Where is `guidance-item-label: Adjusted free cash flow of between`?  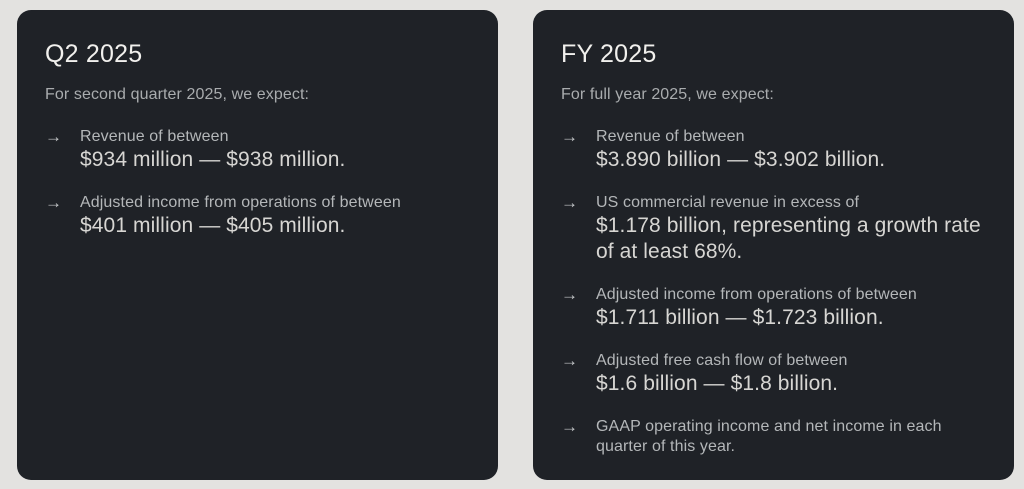
guidance-item-label: Adjusted free cash flow of between is located at coordinates (722, 360).